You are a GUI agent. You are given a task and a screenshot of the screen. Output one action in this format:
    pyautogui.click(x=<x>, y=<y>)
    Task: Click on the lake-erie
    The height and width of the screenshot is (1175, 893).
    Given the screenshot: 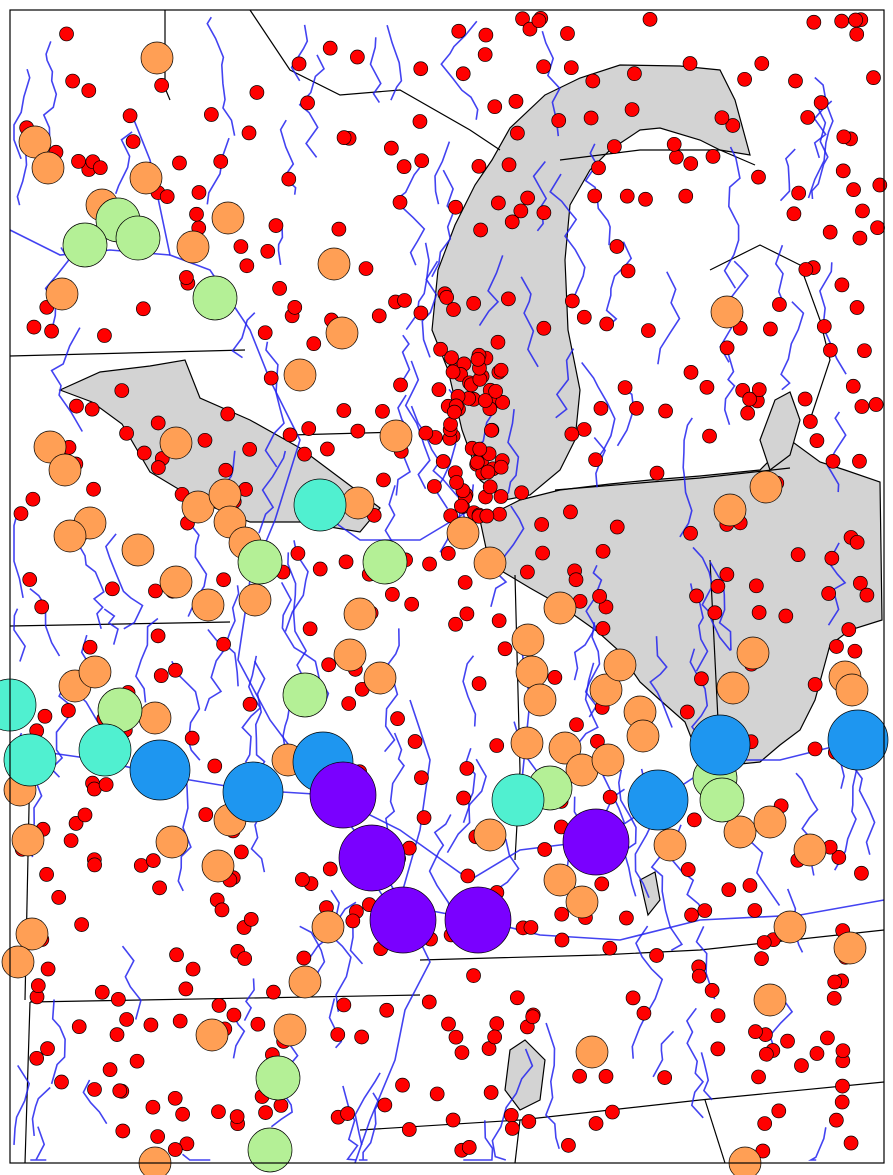 What is the action you would take?
    pyautogui.click(x=681, y=602)
    